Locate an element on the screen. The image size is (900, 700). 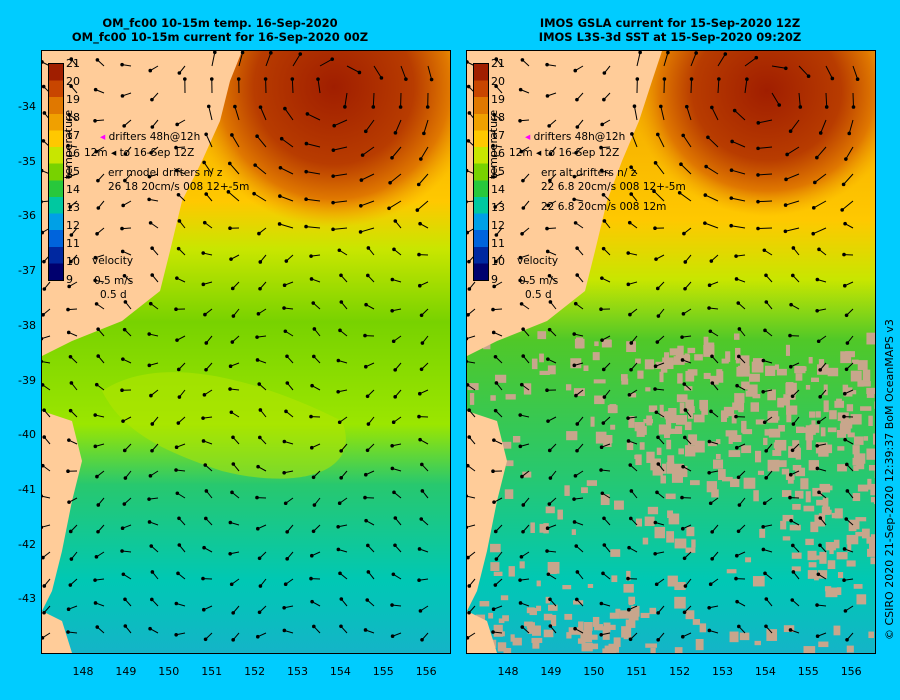
colorbar-tick-label: 12 is located at coordinates (73, 225).